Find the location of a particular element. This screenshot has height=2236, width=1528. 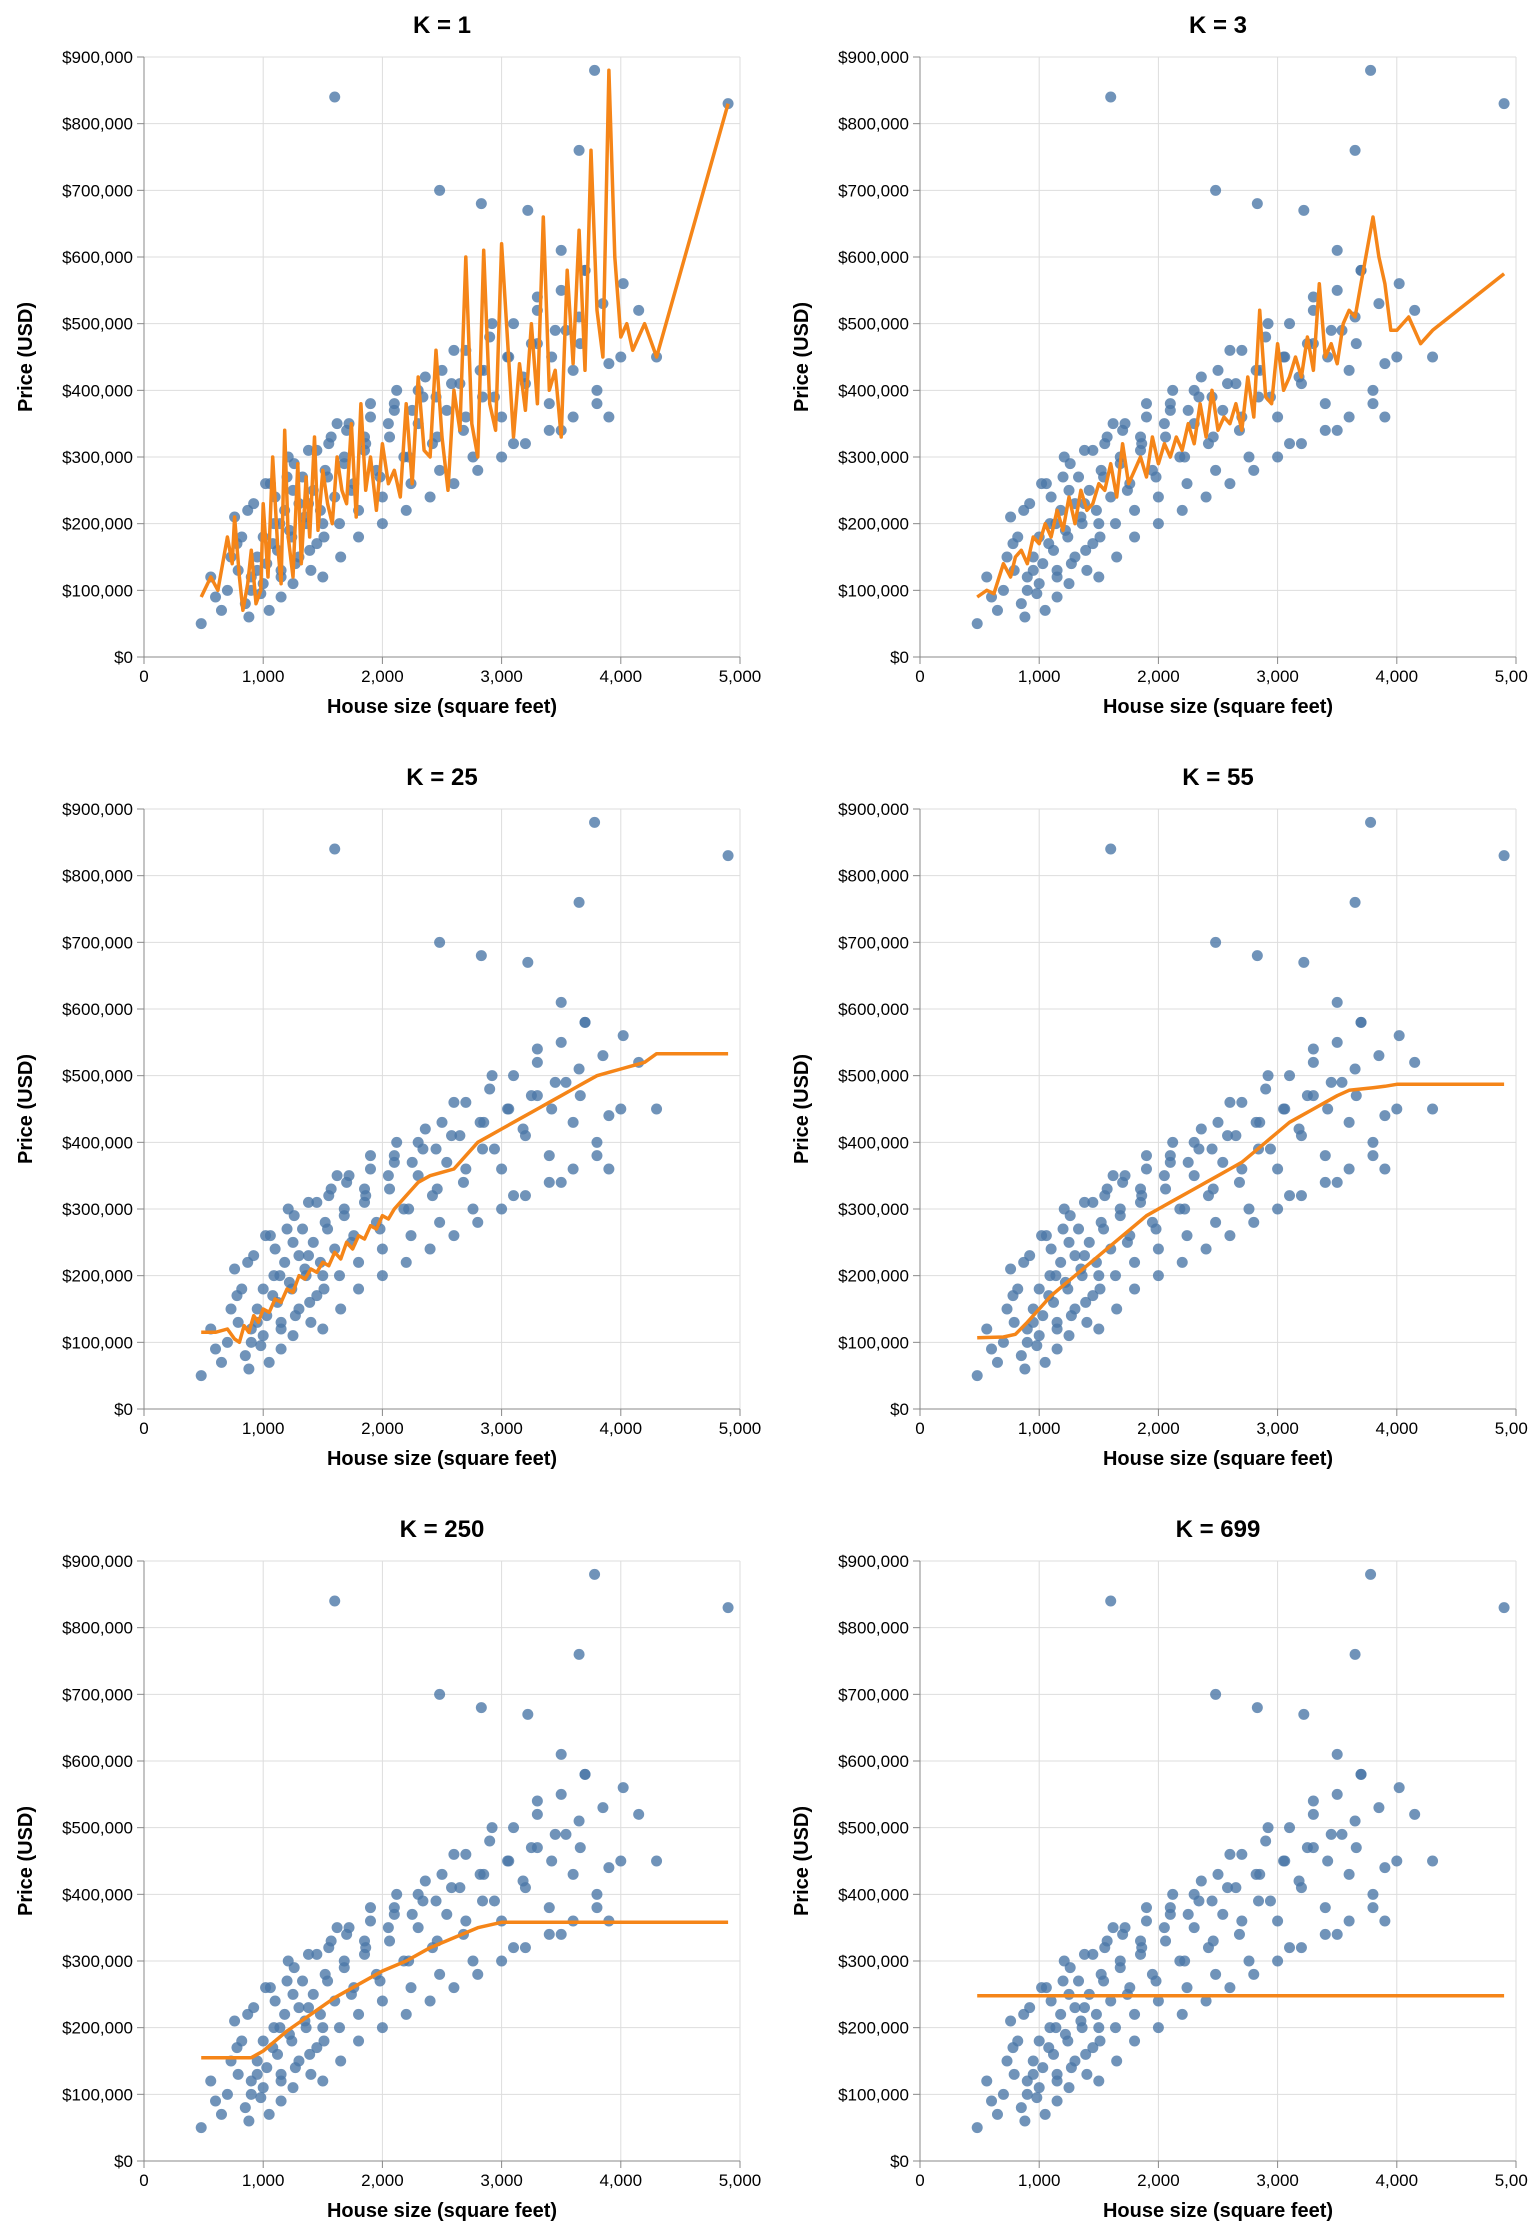

x-tick-label: 2,000 is located at coordinates (1158, 1428).